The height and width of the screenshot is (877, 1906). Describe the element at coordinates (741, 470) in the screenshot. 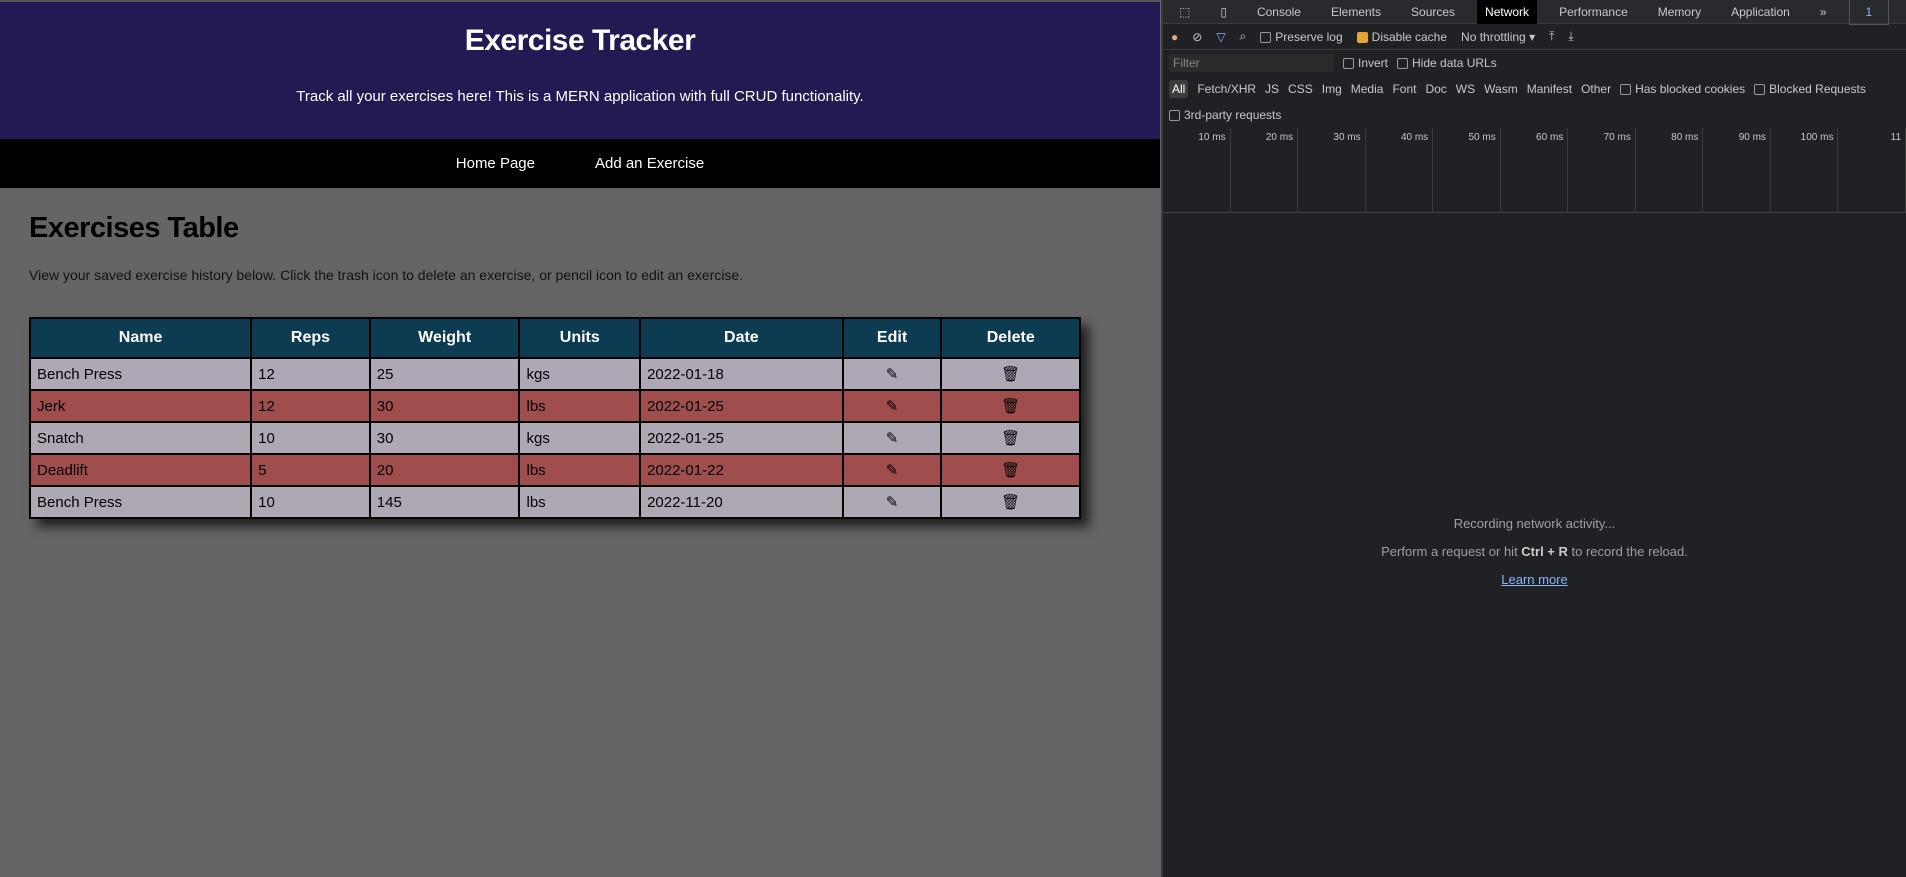

I see `cell-date: 2022-01-22` at that location.